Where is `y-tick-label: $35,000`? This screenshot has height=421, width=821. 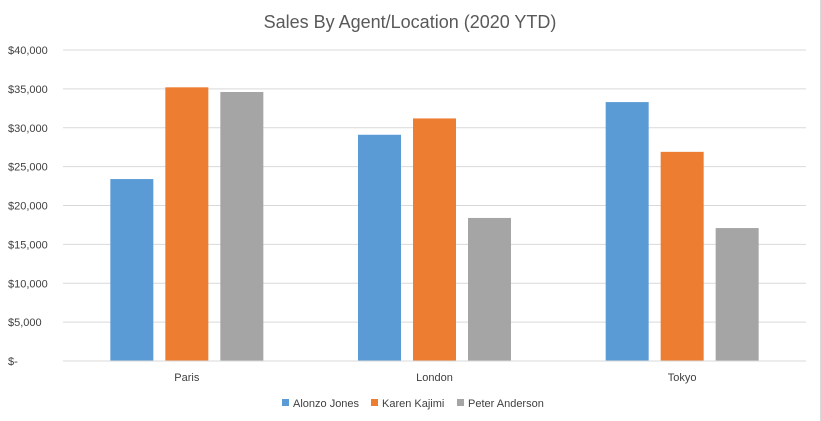 y-tick-label: $35,000 is located at coordinates (28, 90).